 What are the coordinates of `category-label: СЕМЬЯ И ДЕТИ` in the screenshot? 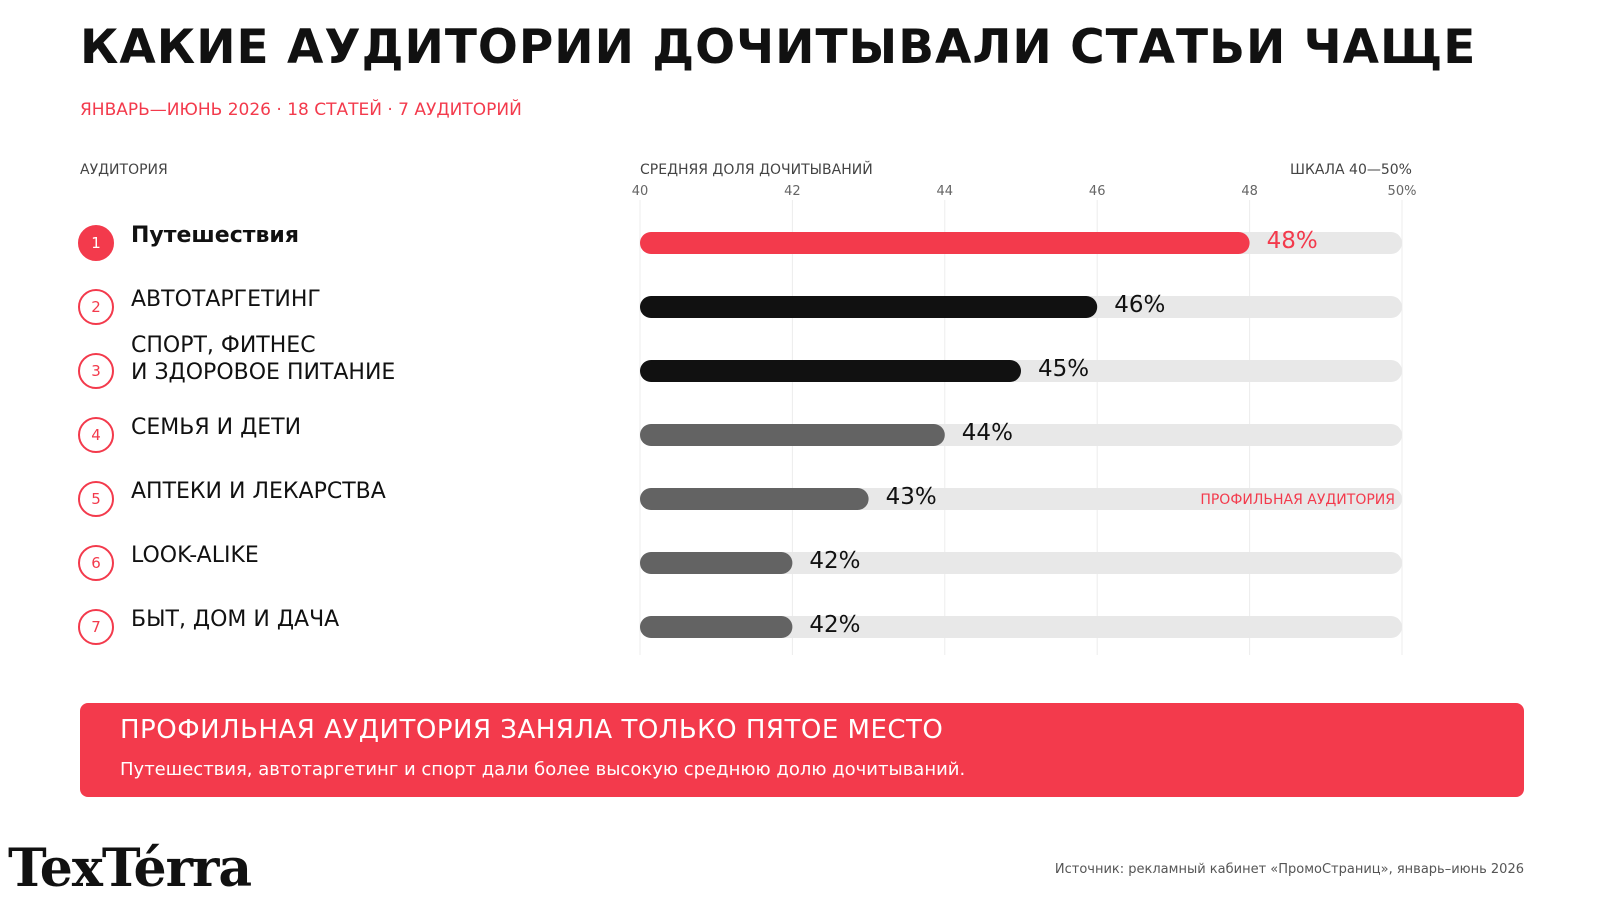 It's located at (216, 427).